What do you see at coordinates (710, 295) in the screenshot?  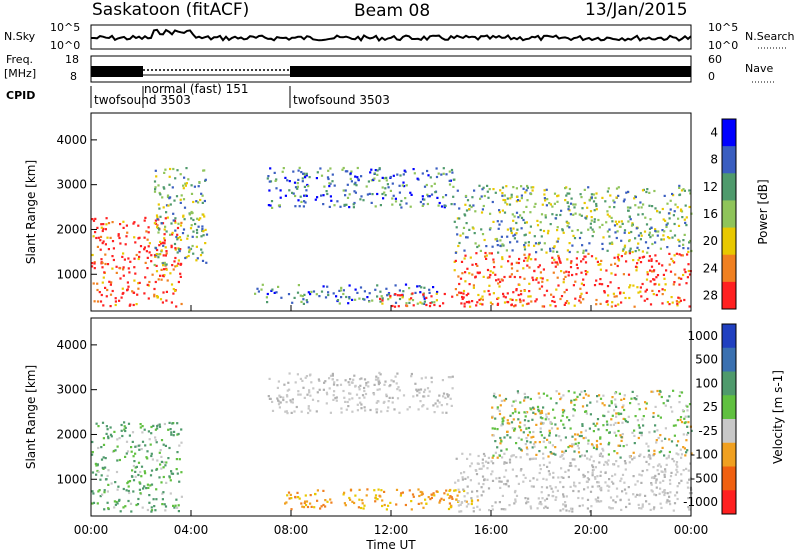 I see `colorbar-tick-label: 28` at bounding box center [710, 295].